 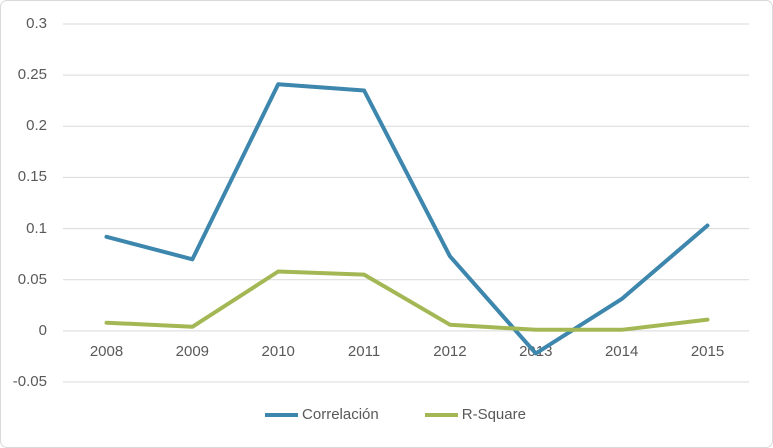 I want to click on x-tick-label: 2009, so click(x=192, y=351).